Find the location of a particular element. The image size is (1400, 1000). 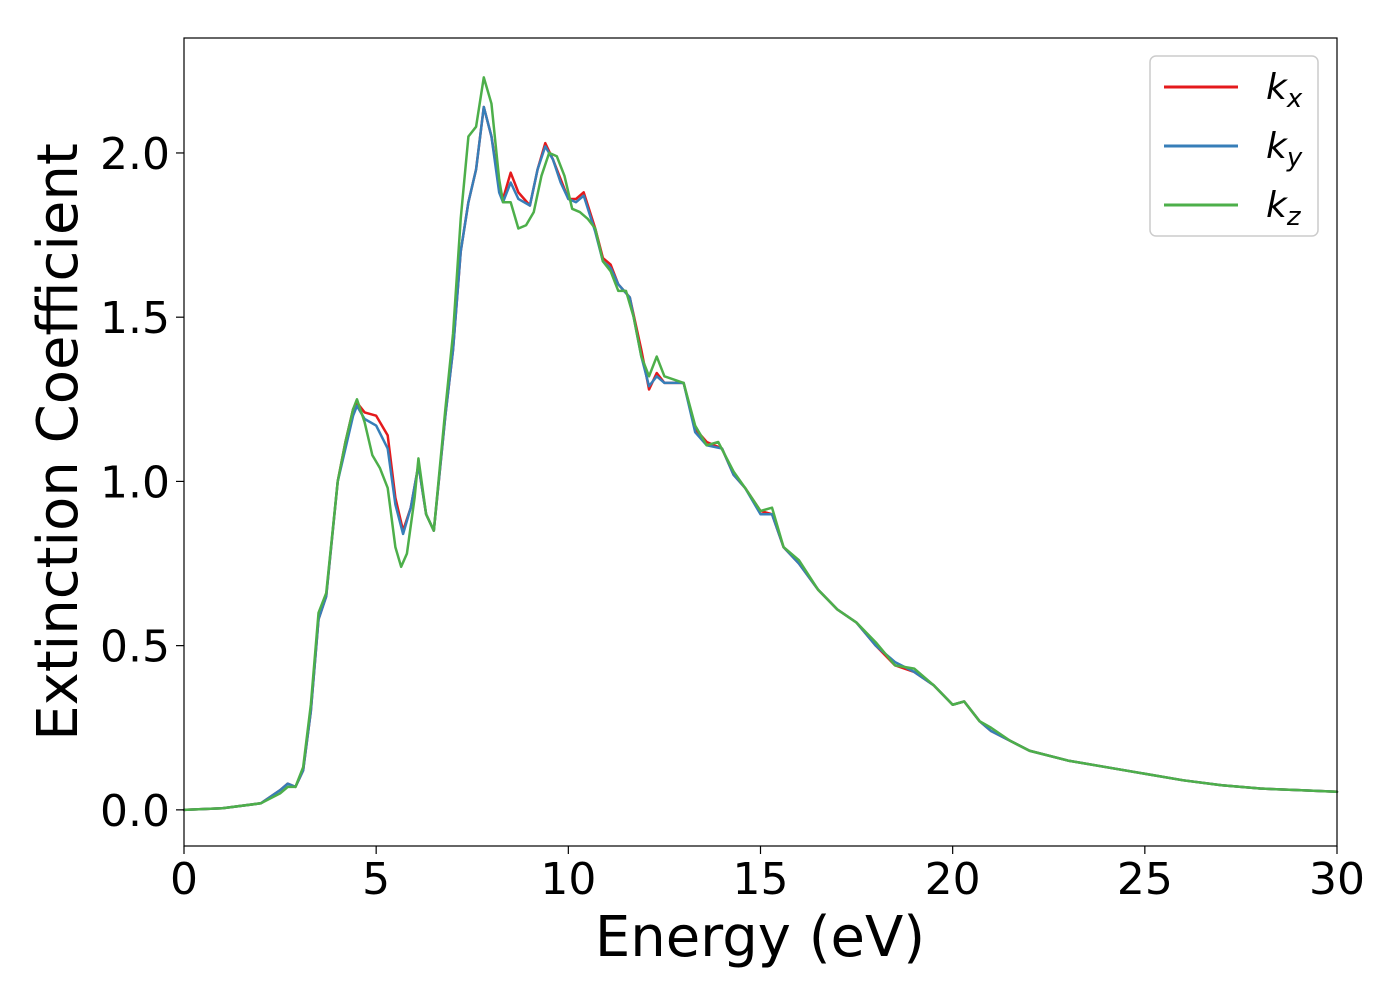

x-tick-label: 25 is located at coordinates (1145, 879).